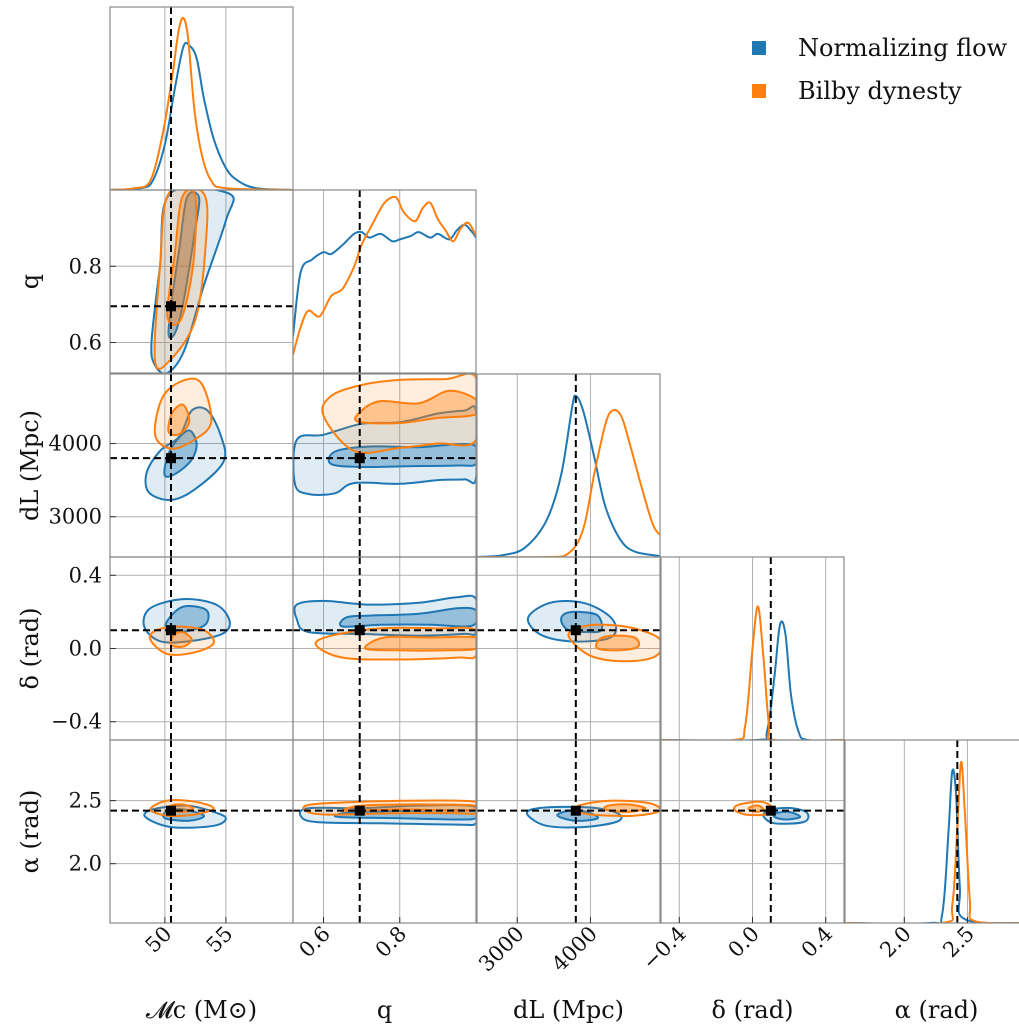  I want to click on y-axis-label-q: q, so click(30, 281).